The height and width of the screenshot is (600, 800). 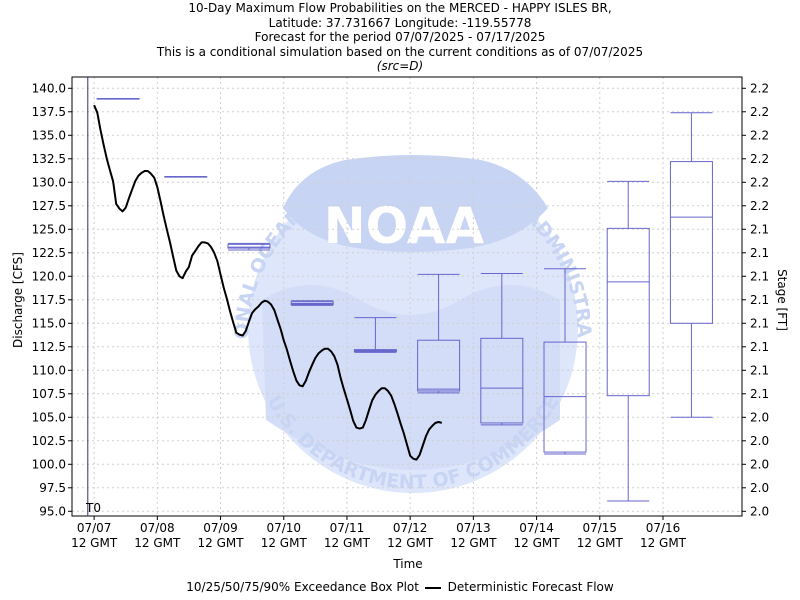 What do you see at coordinates (49, 253) in the screenshot?
I see `y-tick-label: 122.5` at bounding box center [49, 253].